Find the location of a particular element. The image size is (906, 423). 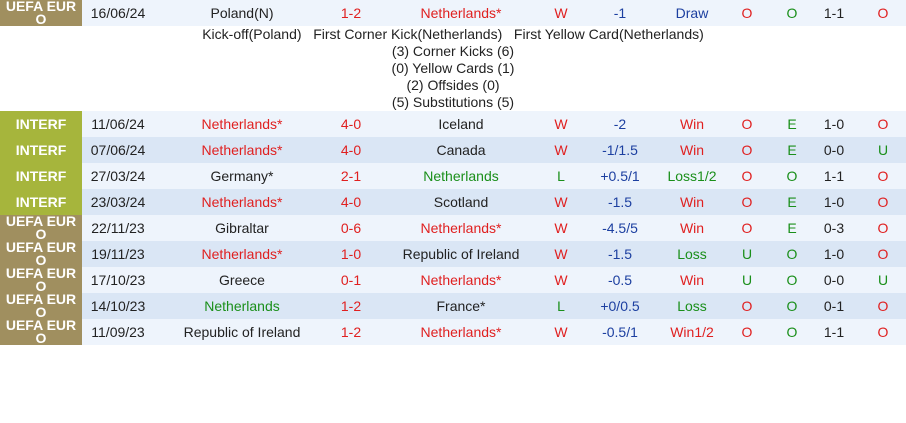

score: 2-1 is located at coordinates (351, 176).